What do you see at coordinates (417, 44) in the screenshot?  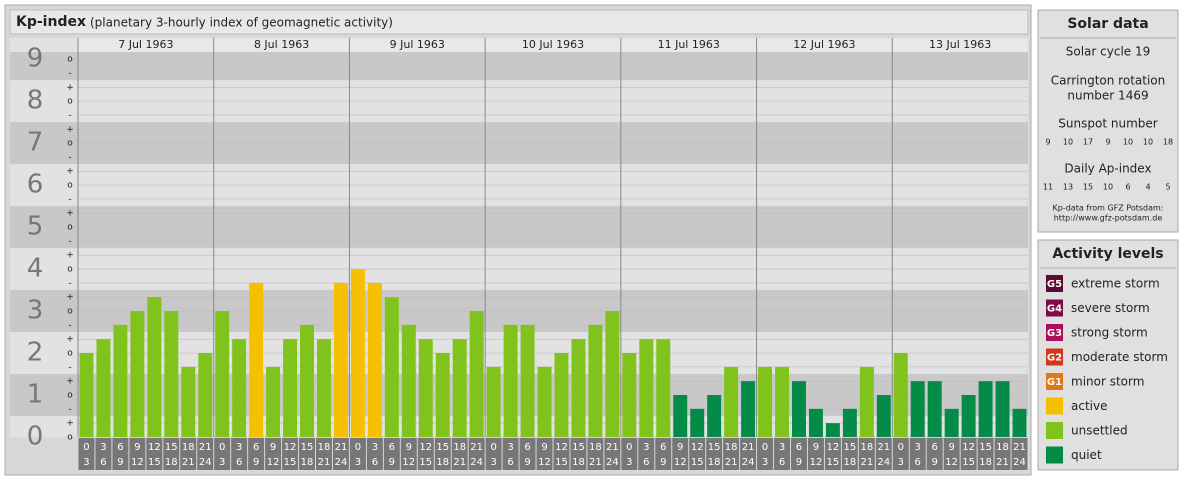 I see `day-label: 9 Jul 1963` at bounding box center [417, 44].